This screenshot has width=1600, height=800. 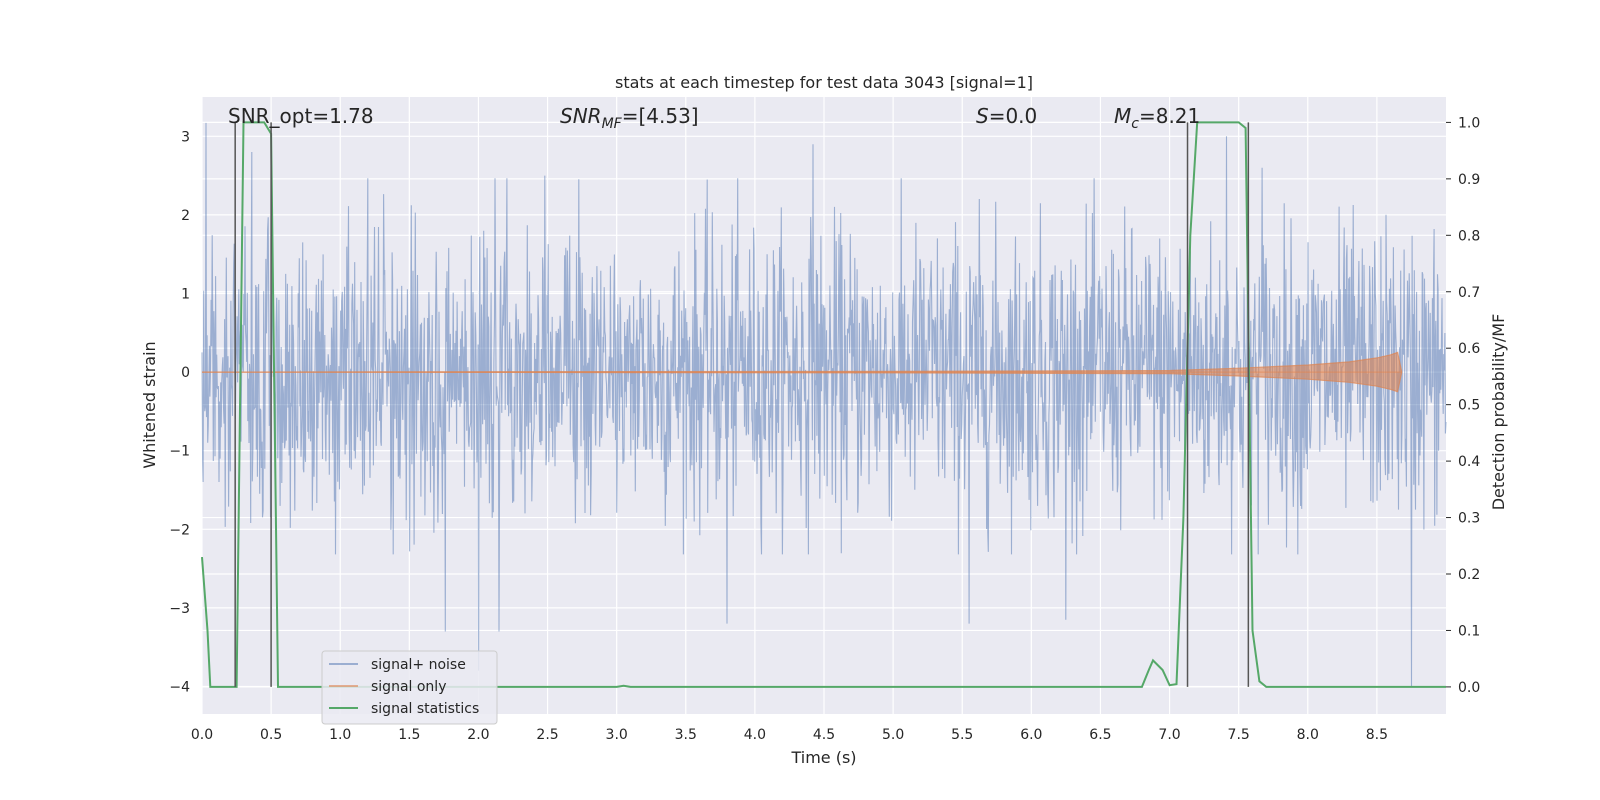 What do you see at coordinates (418, 665) in the screenshot?
I see `legend-label-signal-noise: signal+ noise` at bounding box center [418, 665].